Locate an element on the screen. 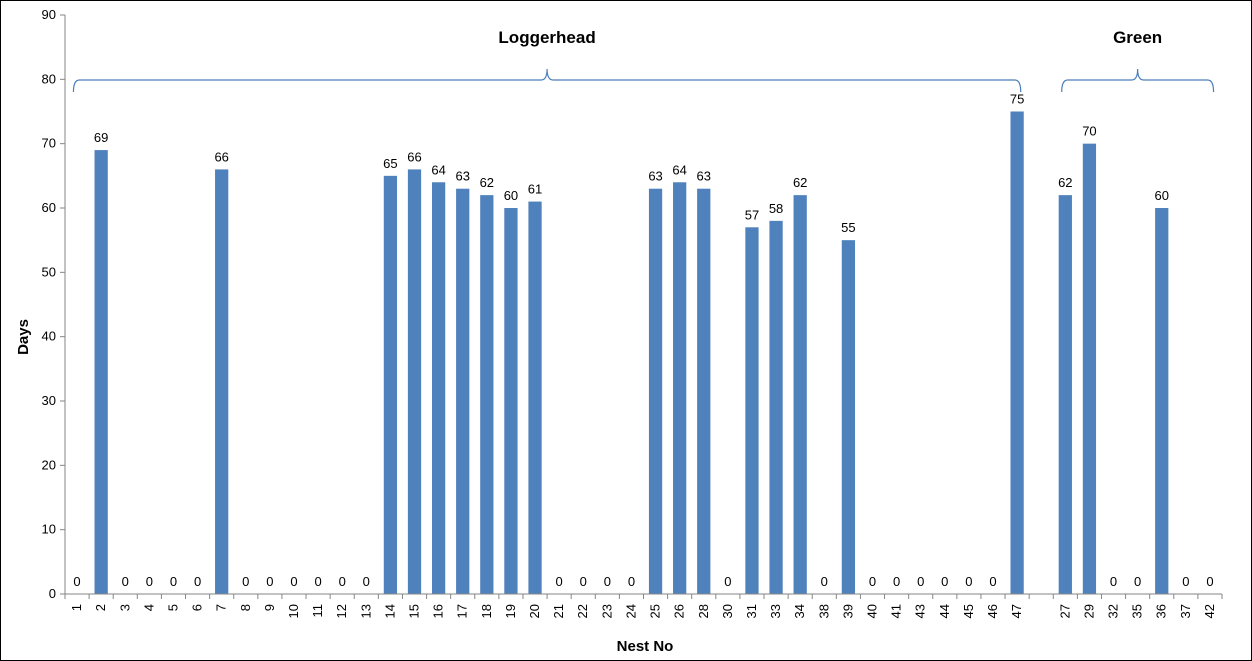  y-tick-label: 60 is located at coordinates (49, 207).